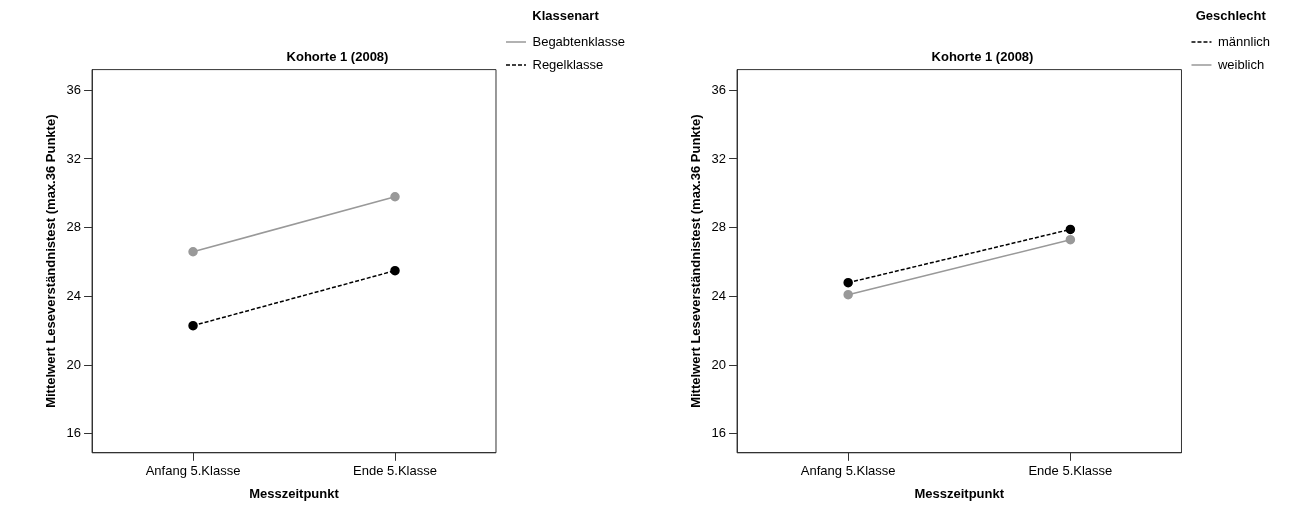 This screenshot has width=1290, height=516. I want to click on legend-title: Geschlecht, so click(1231, 16).